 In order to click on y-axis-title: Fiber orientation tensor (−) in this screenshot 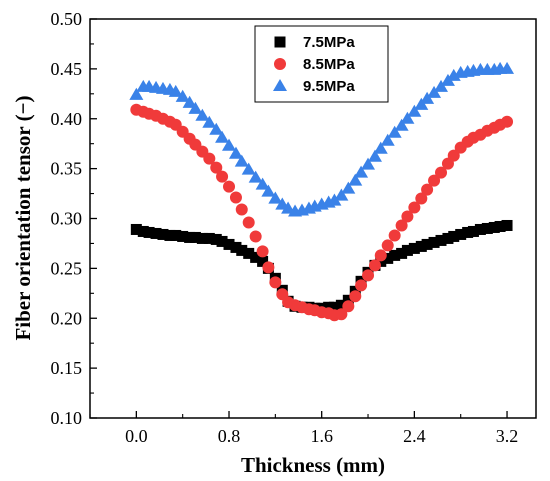, I will do `click(23, 217)`.